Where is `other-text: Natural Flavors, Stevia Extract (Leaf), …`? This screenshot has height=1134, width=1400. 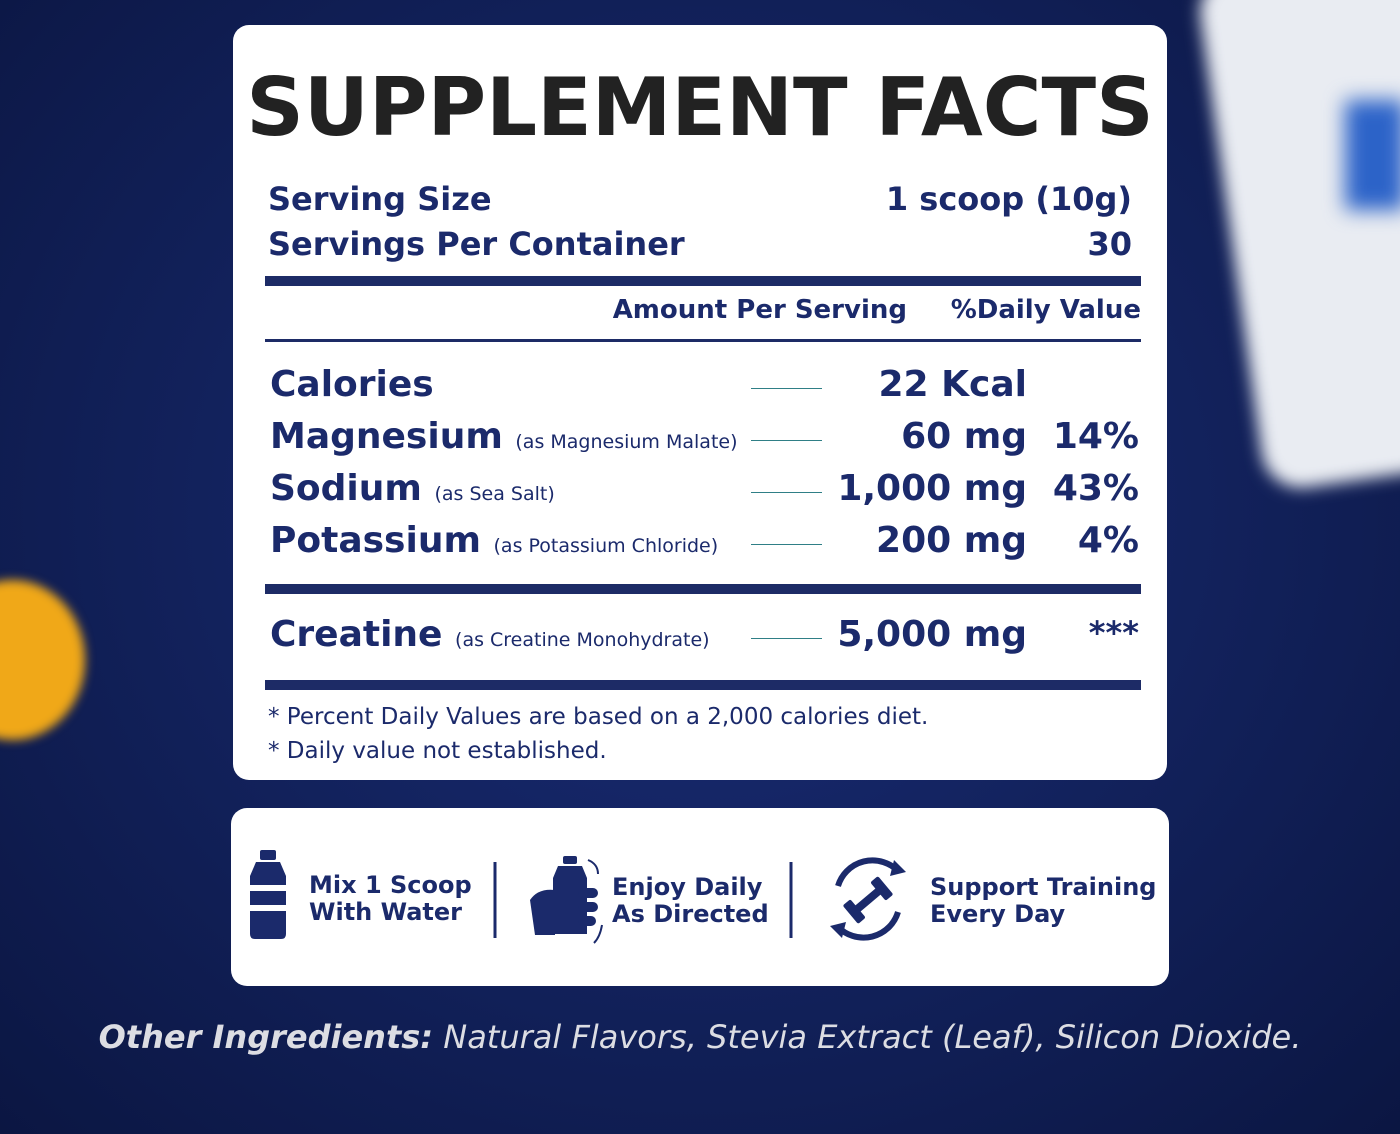 other-text: Natural Flavors, Stevia Extract (Leaf), … is located at coordinates (872, 1037).